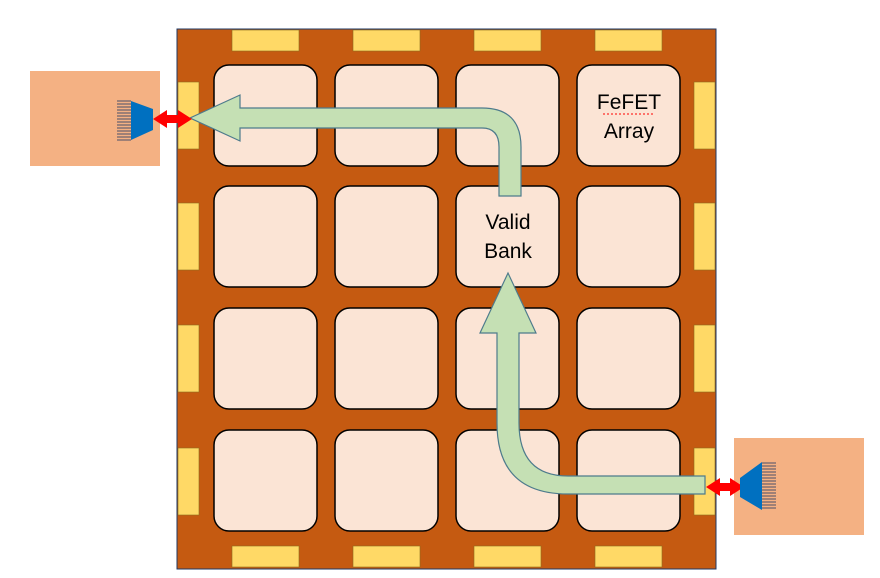 This screenshot has height=578, width=880. I want to click on valid-bank-label-line1: Valid, so click(507, 222).